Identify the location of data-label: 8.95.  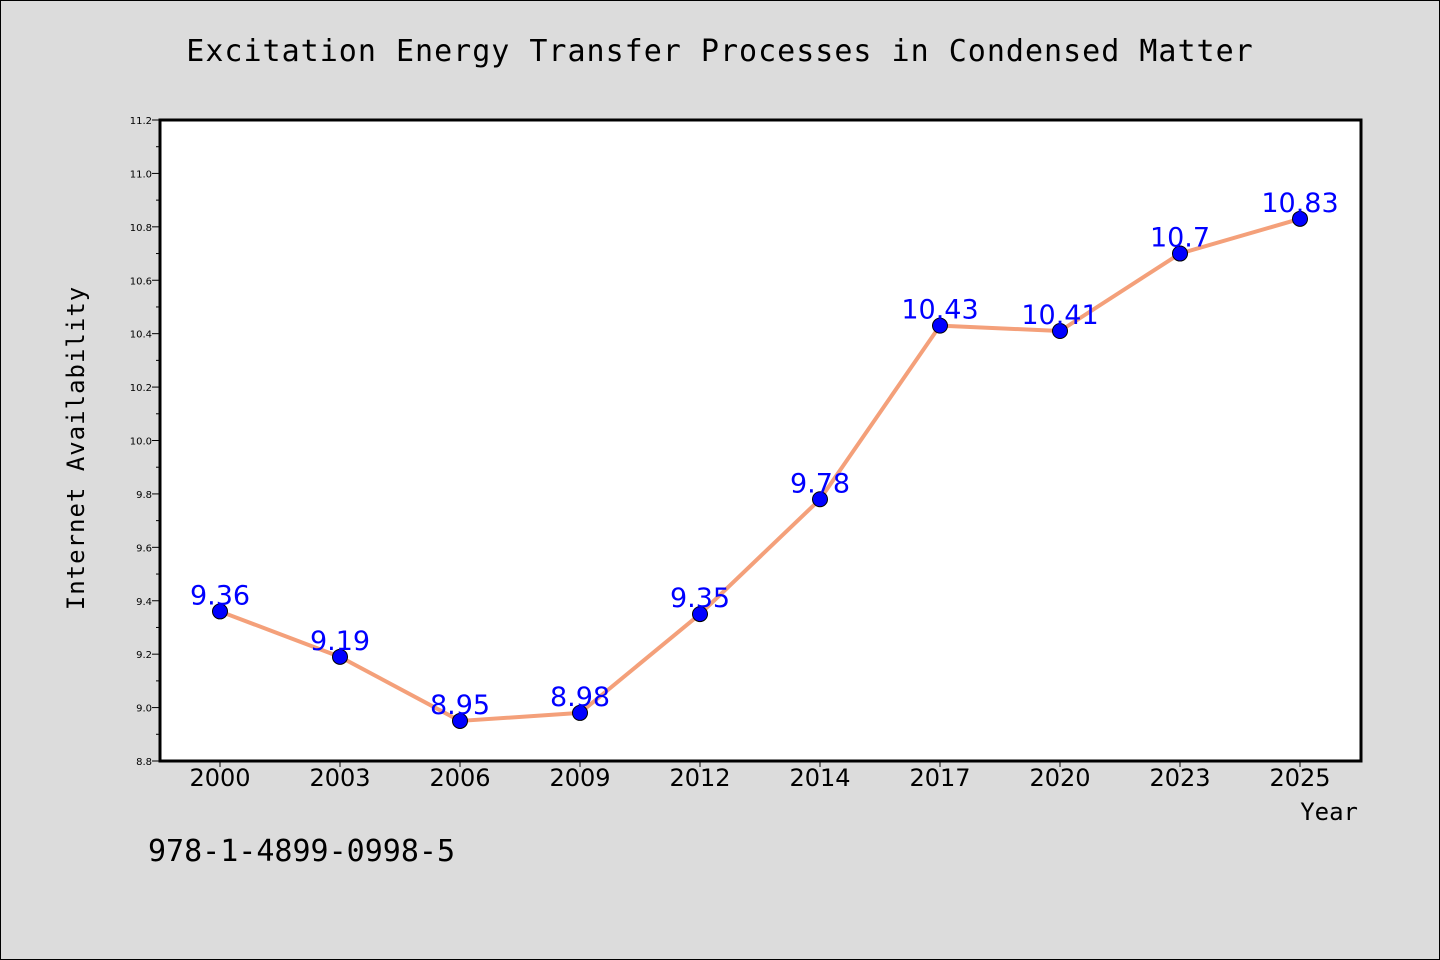
(460, 705).